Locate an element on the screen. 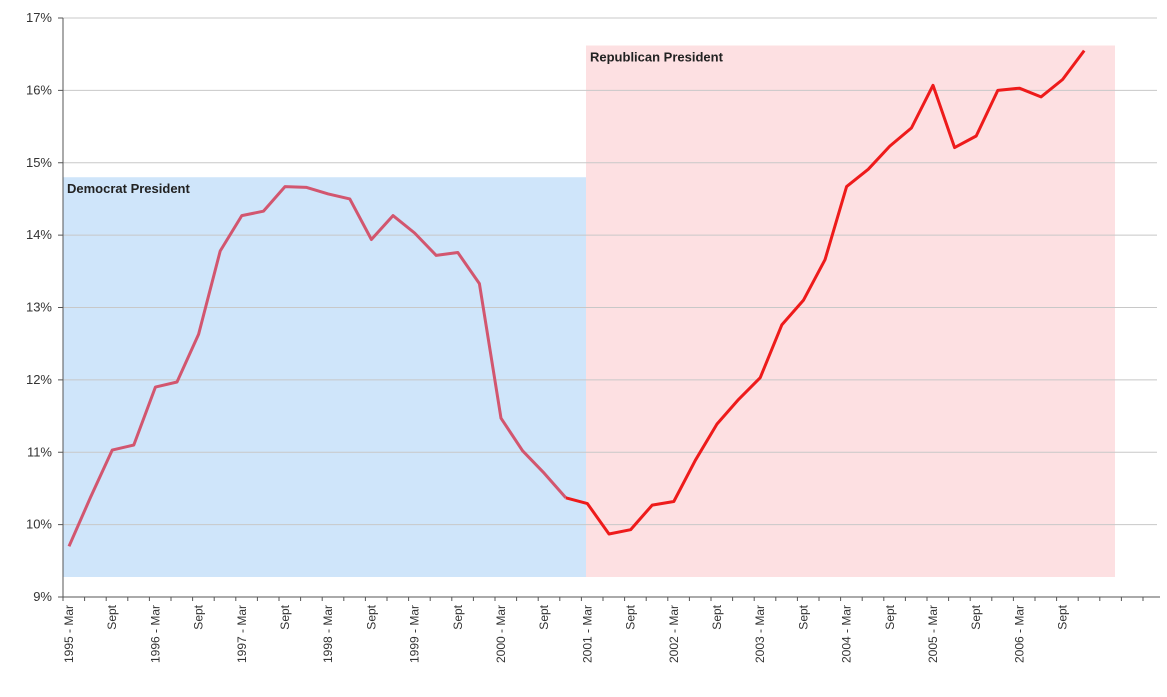 The image size is (1167, 697). x-tick-label: 2000 - Mar is located at coordinates (501, 634).